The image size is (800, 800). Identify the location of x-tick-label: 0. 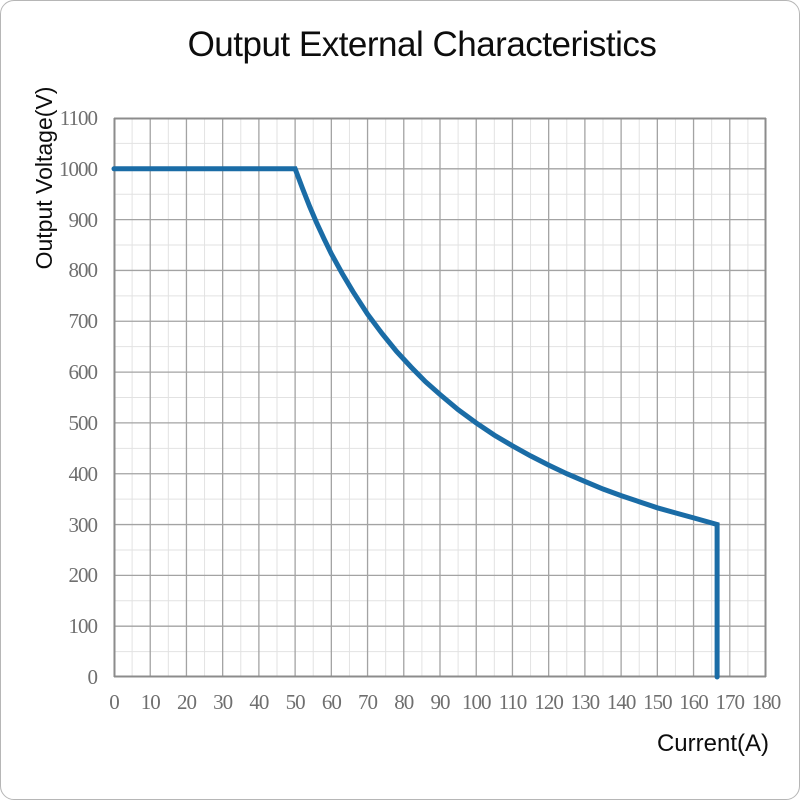
(114, 702).